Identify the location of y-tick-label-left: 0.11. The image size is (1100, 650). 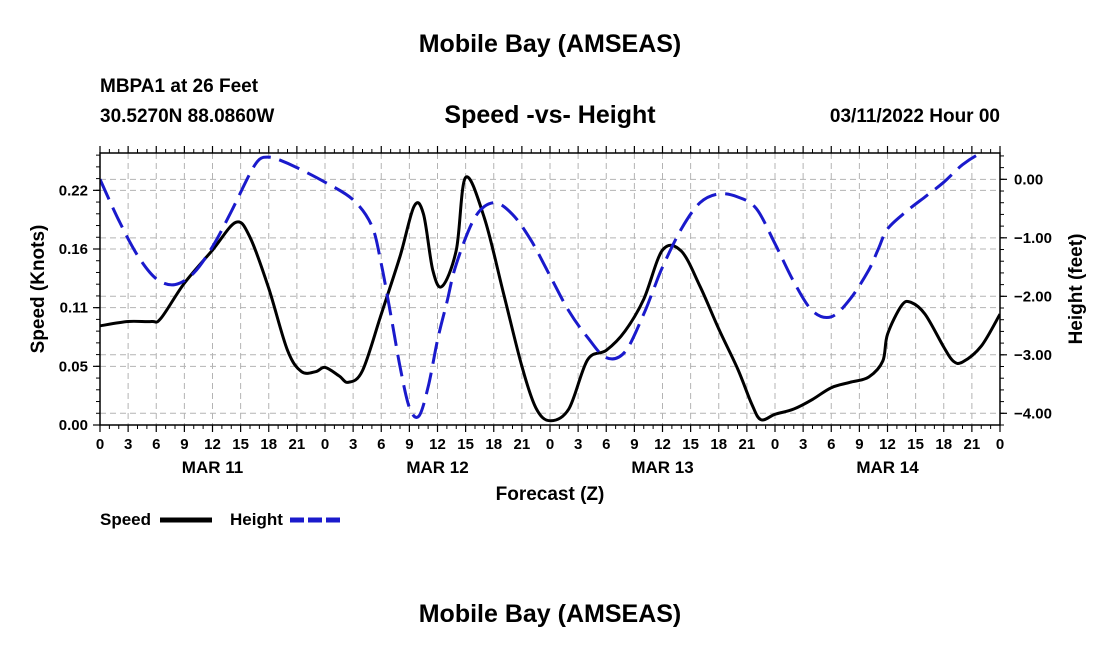
(74, 308).